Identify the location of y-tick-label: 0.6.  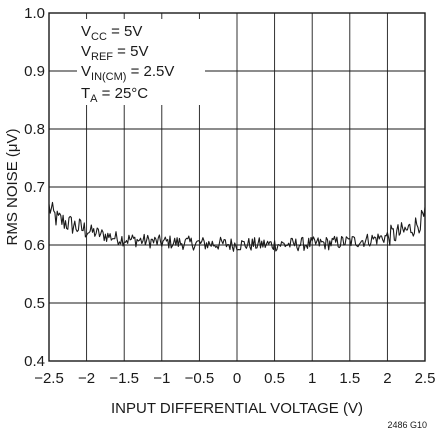
(34, 245).